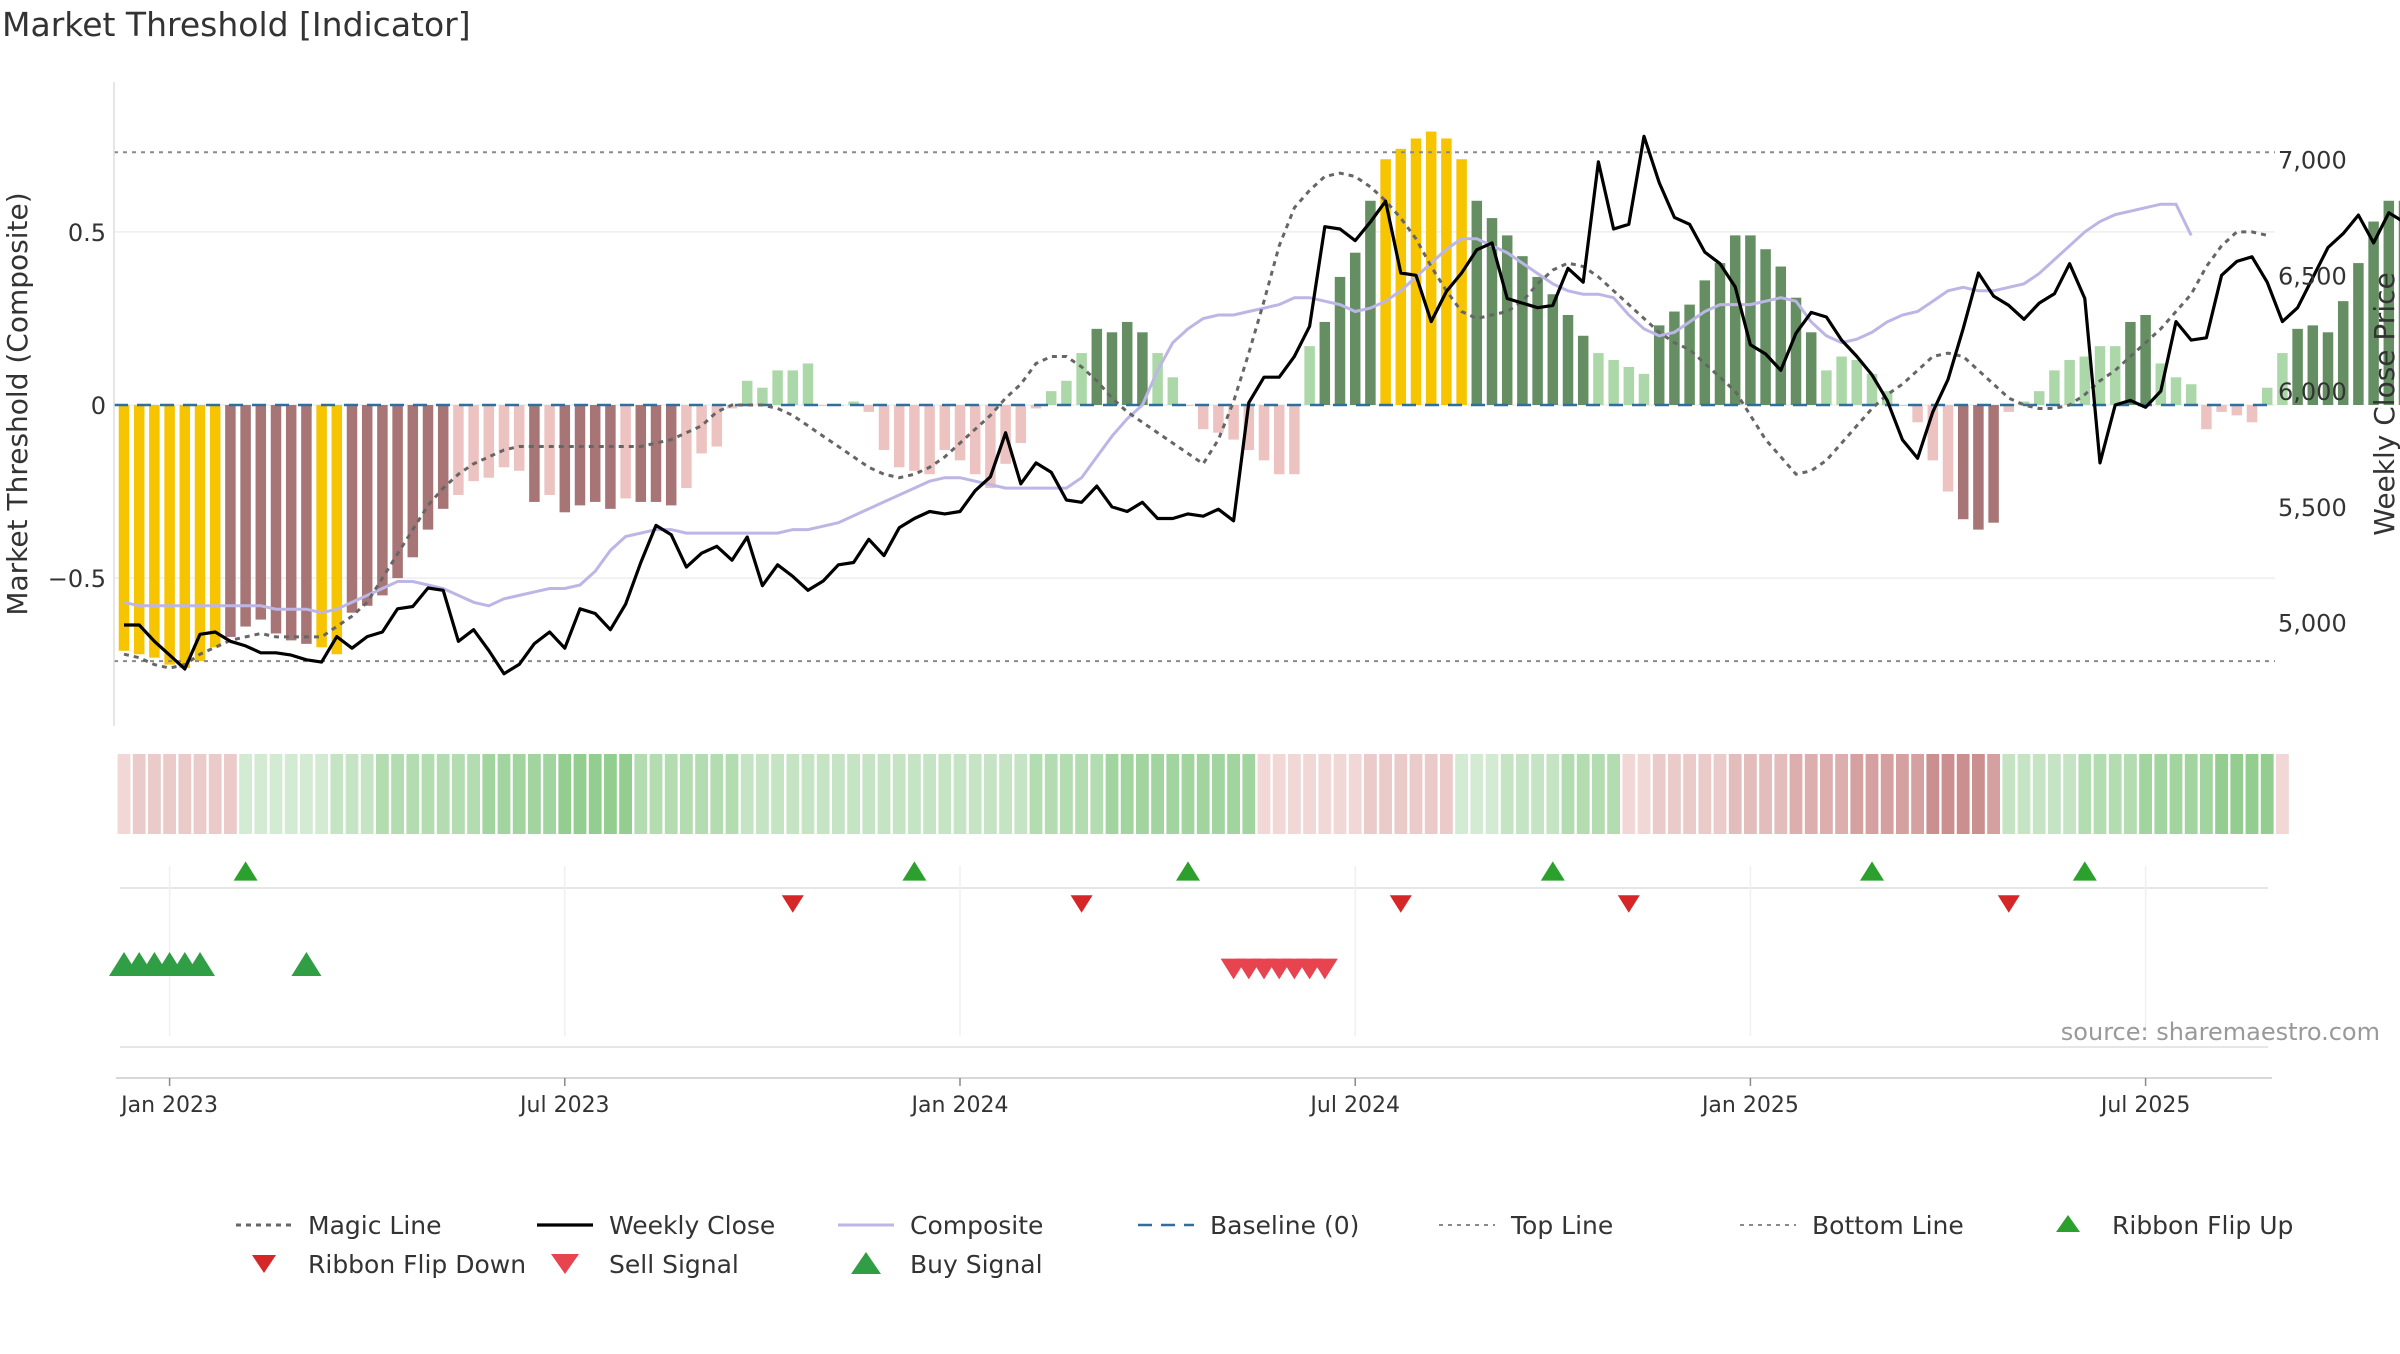  What do you see at coordinates (2084, 871) in the screenshot?
I see `ribbon-flip-up-marker` at bounding box center [2084, 871].